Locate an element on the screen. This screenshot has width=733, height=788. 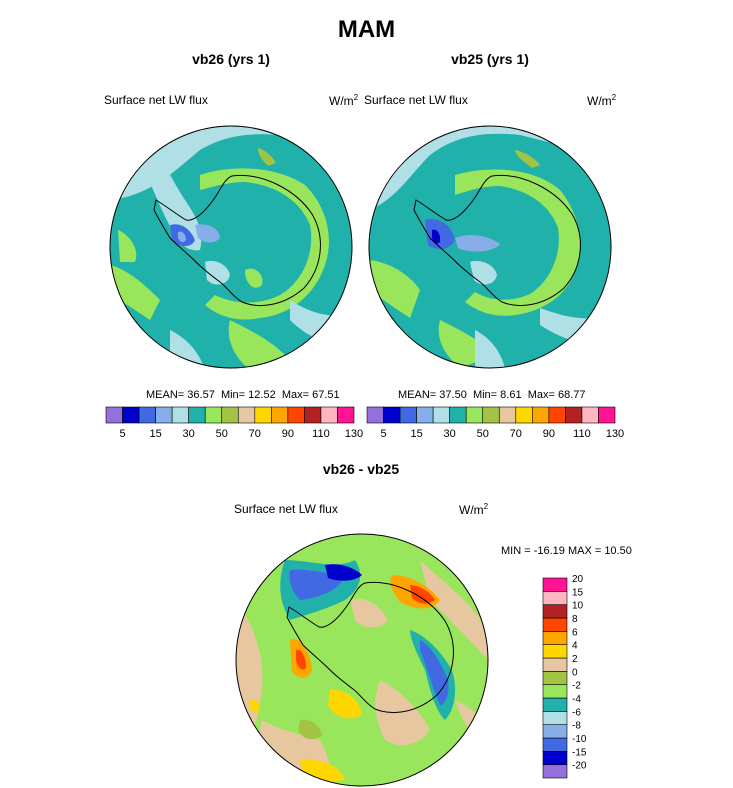
colorbar-tick-label: -20 is located at coordinates (579, 766).